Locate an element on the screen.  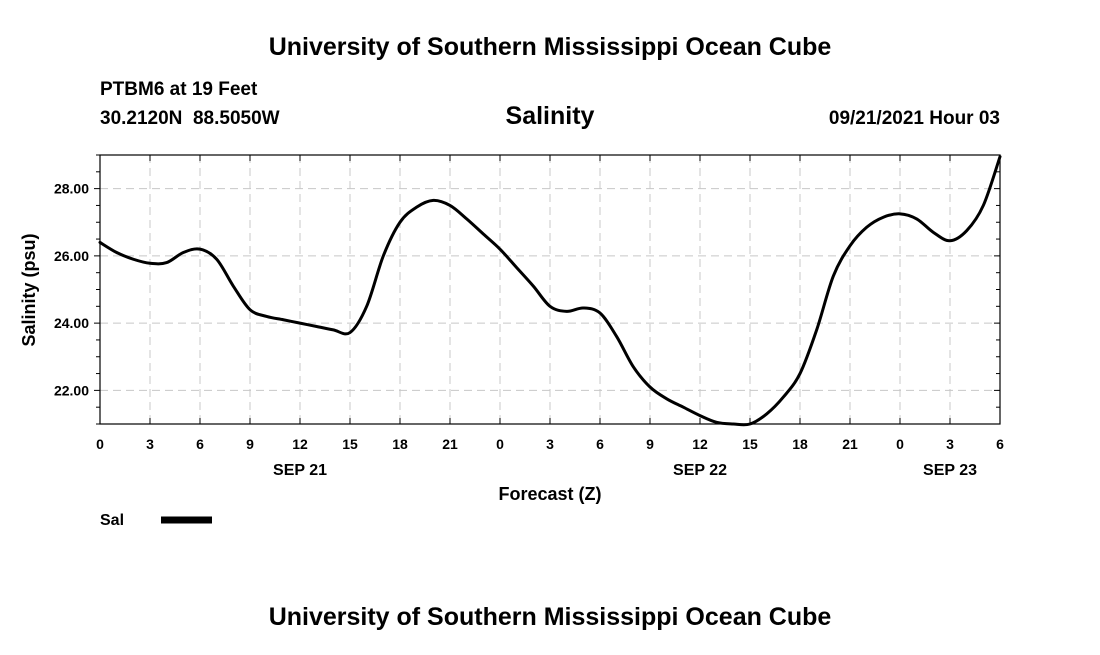
legend-label: Sal is located at coordinates (112, 520).